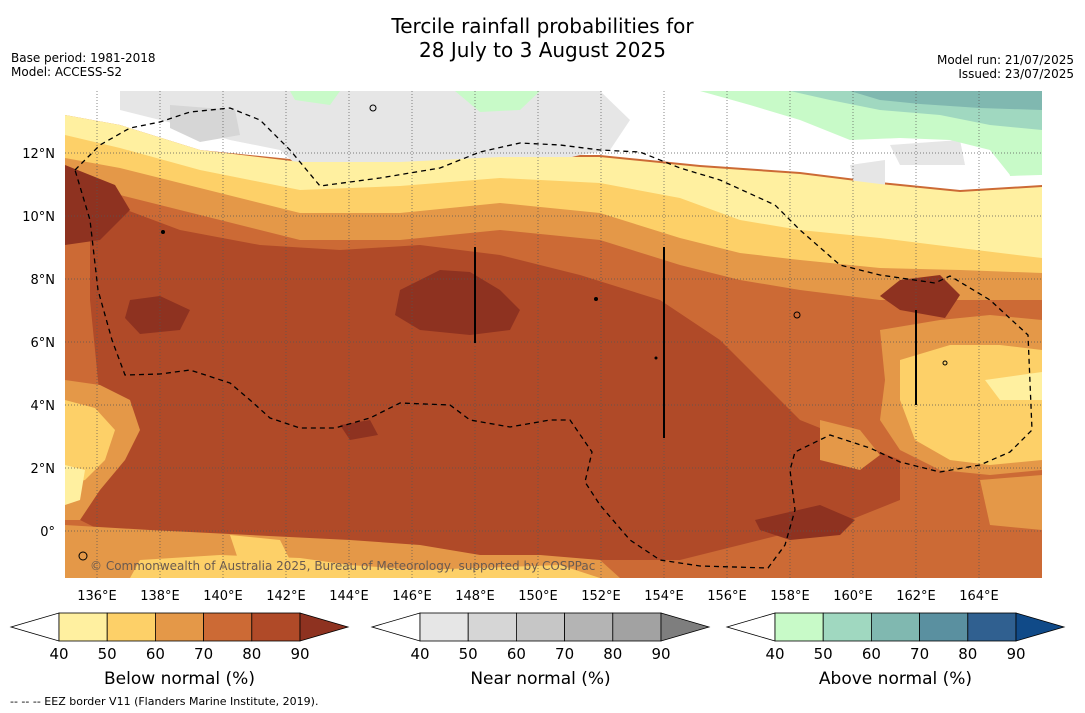 This screenshot has width=1085, height=713. Describe the element at coordinates (97, 596) in the screenshot. I see `lon-label-136: 136°E` at that location.